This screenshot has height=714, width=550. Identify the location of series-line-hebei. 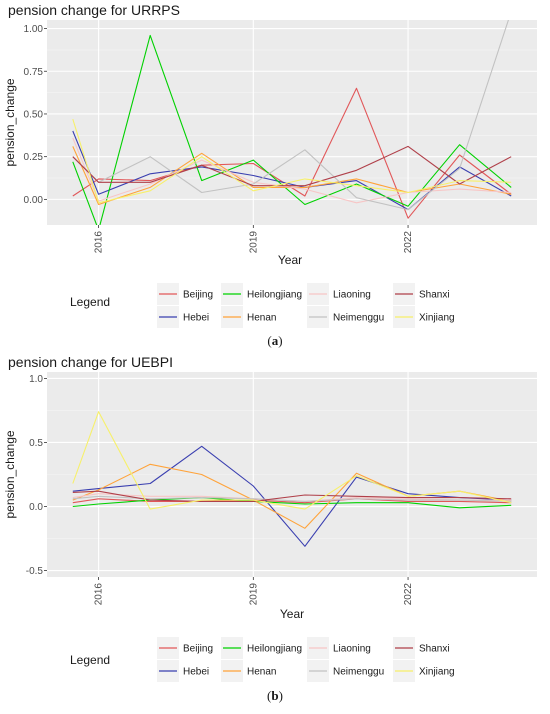
(292, 496).